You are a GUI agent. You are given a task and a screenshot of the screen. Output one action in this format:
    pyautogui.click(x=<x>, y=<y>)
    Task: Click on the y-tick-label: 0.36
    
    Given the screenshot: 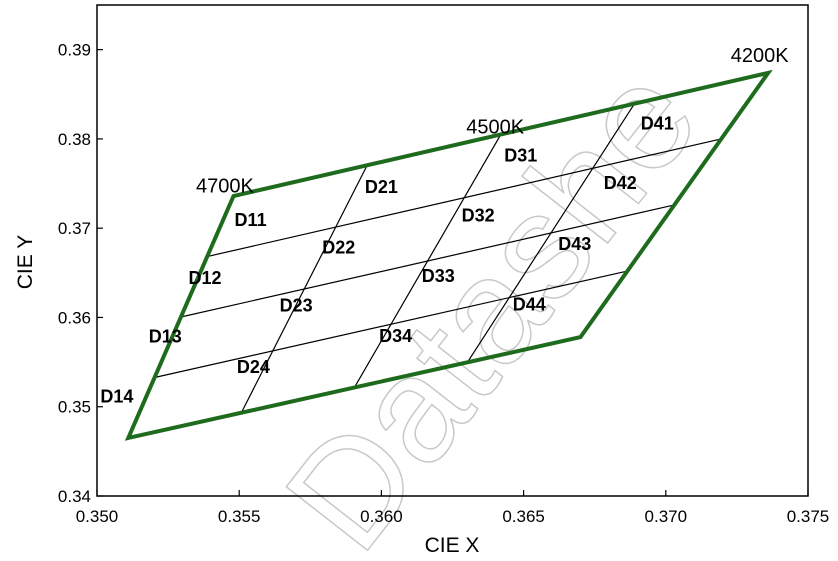 What is the action you would take?
    pyautogui.click(x=74, y=317)
    